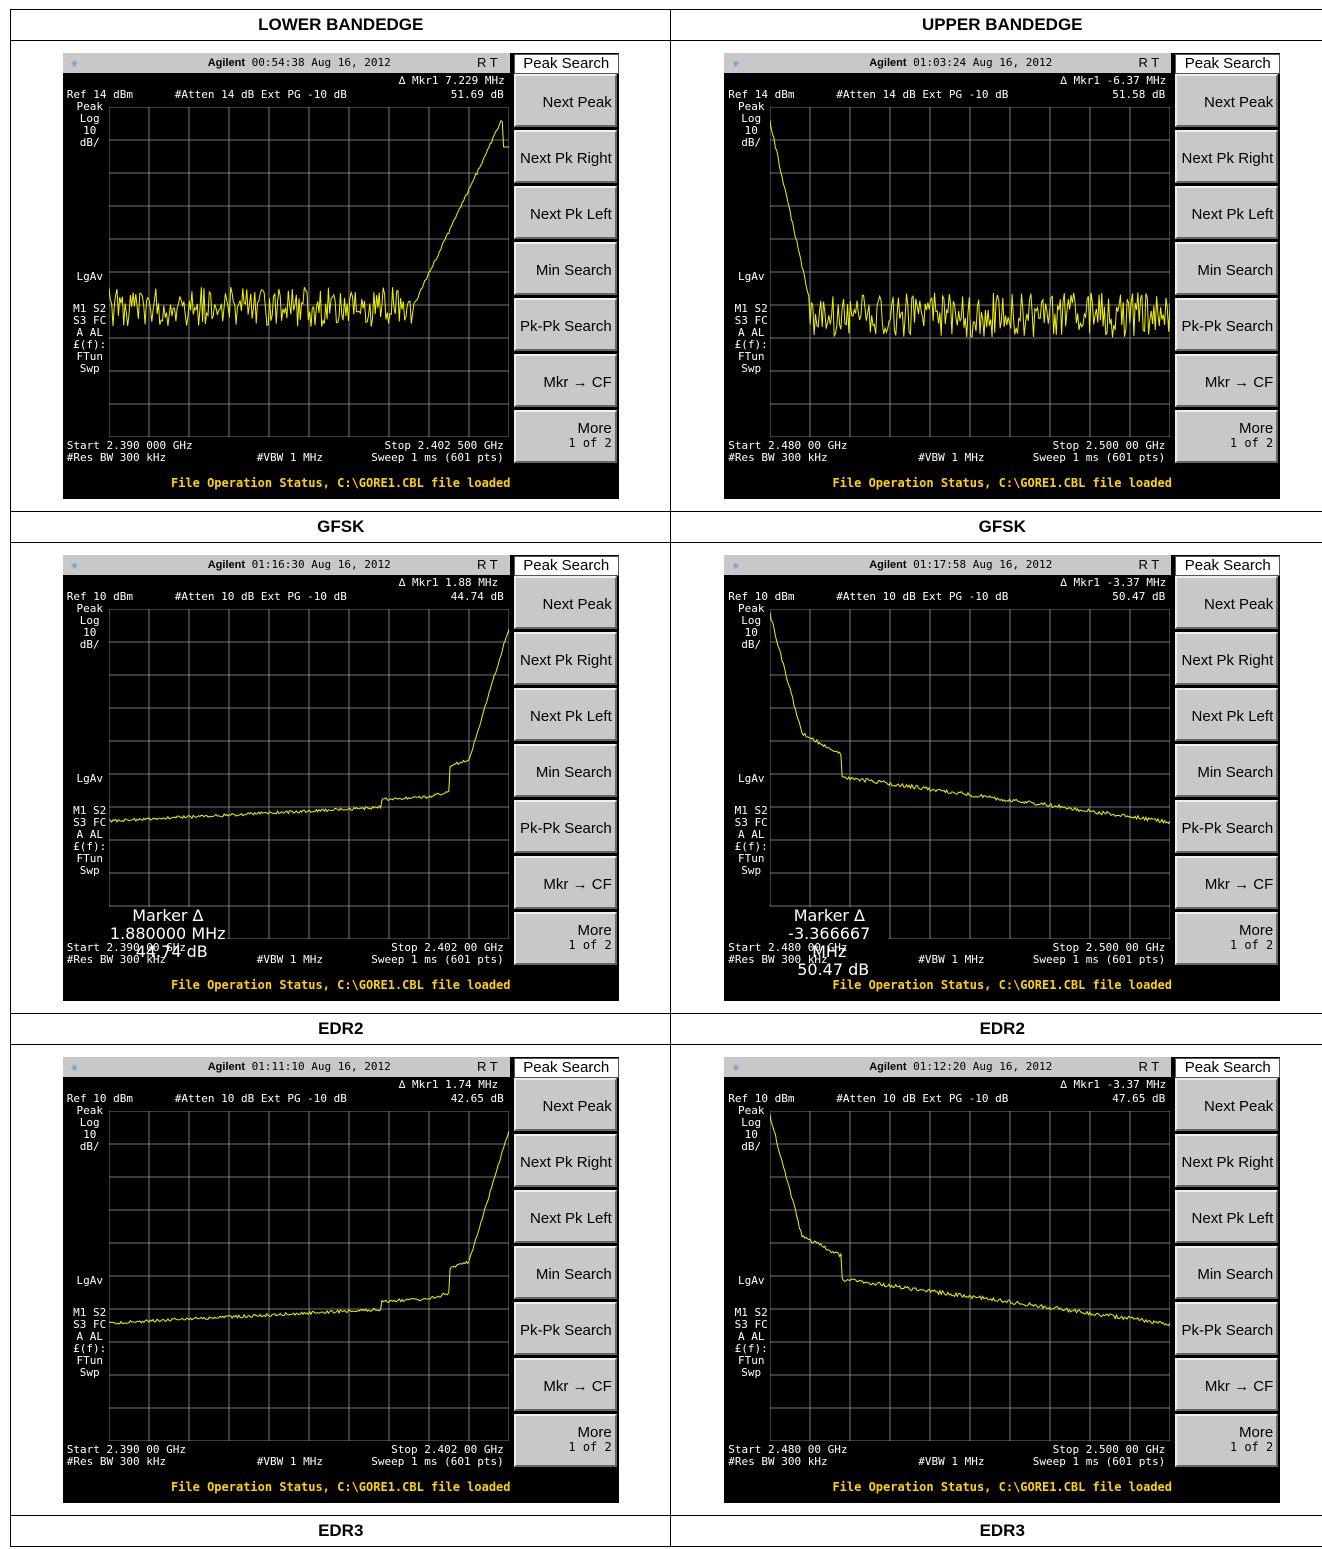 The height and width of the screenshot is (1549, 1322). Describe the element at coordinates (89, 1280) in the screenshot. I see `lgav-label: LgAv` at that location.